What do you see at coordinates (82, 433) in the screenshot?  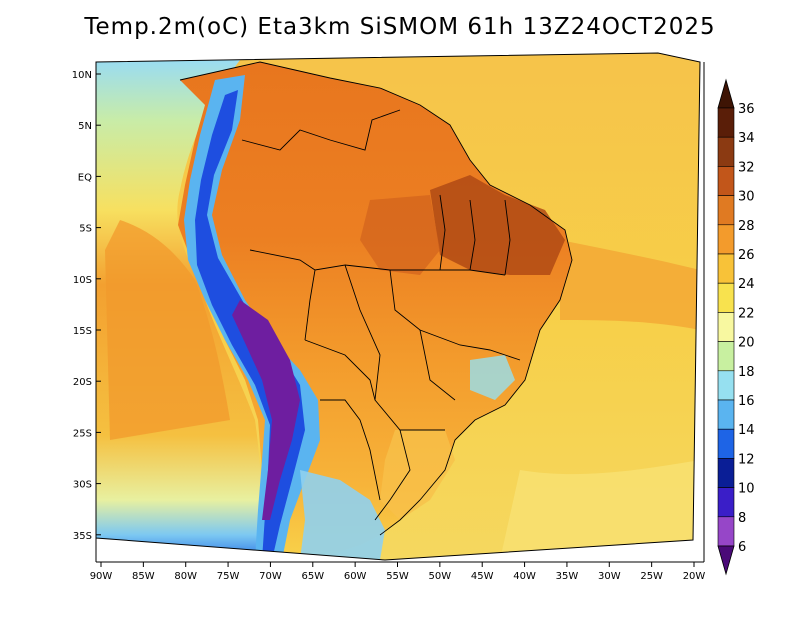 I see `lat-label: 25S` at bounding box center [82, 433].